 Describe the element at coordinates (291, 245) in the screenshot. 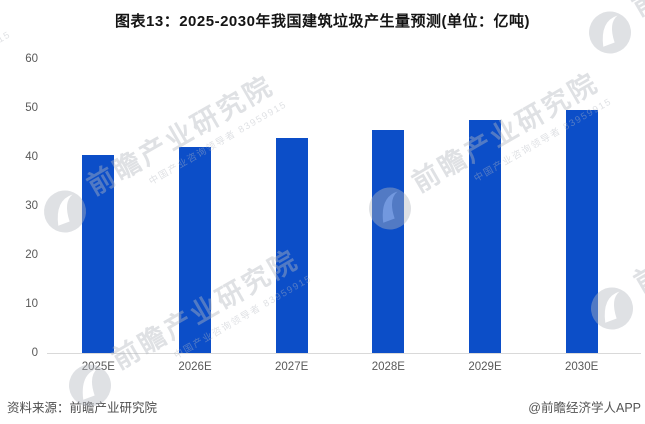

I see `bar-2027E` at that location.